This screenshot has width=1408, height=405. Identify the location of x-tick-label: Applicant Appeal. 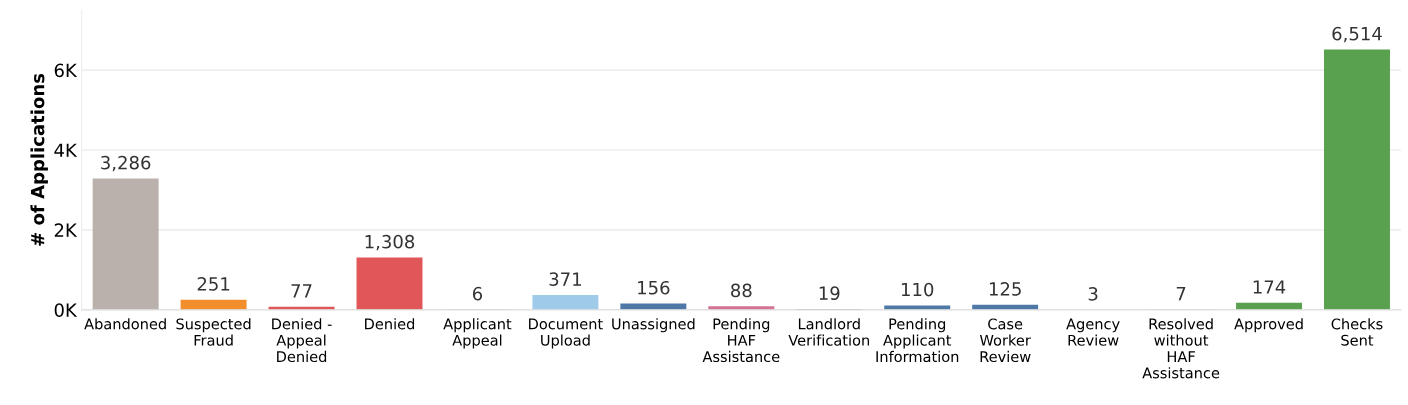
(477, 333).